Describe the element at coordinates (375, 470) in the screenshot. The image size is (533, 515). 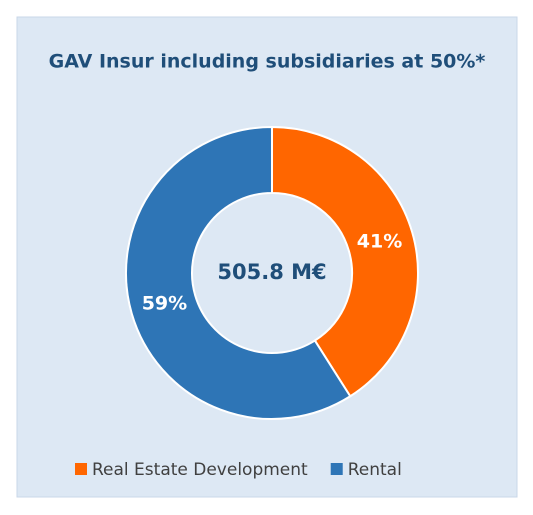
I see `legend-label: Rental` at that location.